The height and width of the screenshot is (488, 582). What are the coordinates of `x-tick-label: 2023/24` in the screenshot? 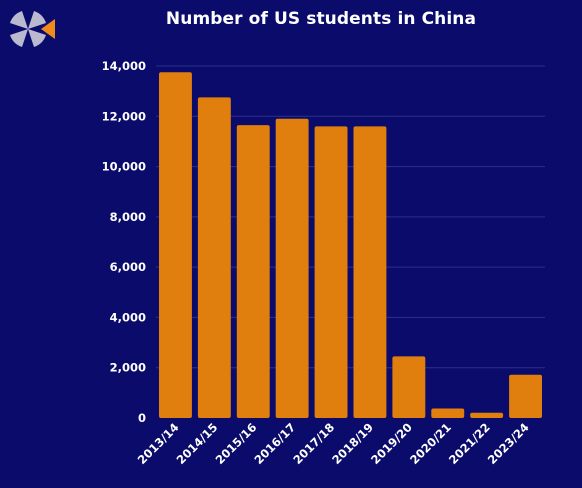 It's located at (508, 443).